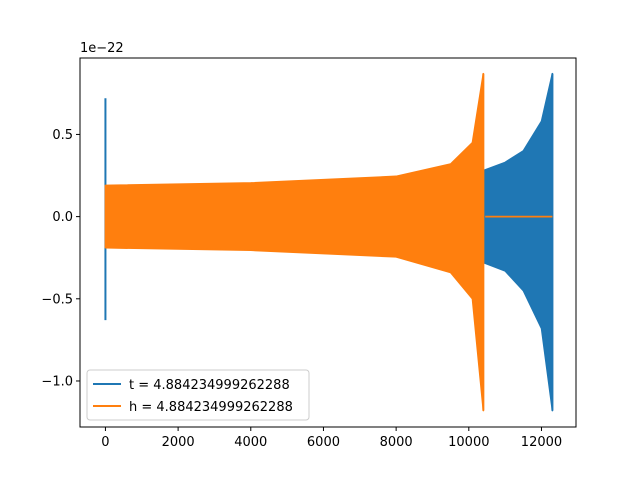 The height and width of the screenshot is (480, 640). What do you see at coordinates (62, 135) in the screenshot?
I see `y-tick-label: 0.5` at bounding box center [62, 135].